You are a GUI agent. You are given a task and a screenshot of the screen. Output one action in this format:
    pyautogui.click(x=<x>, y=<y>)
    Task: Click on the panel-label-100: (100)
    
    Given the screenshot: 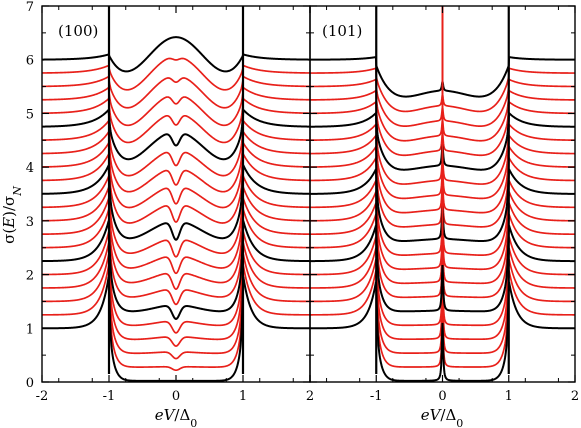 What is the action you would take?
    pyautogui.click(x=78, y=31)
    